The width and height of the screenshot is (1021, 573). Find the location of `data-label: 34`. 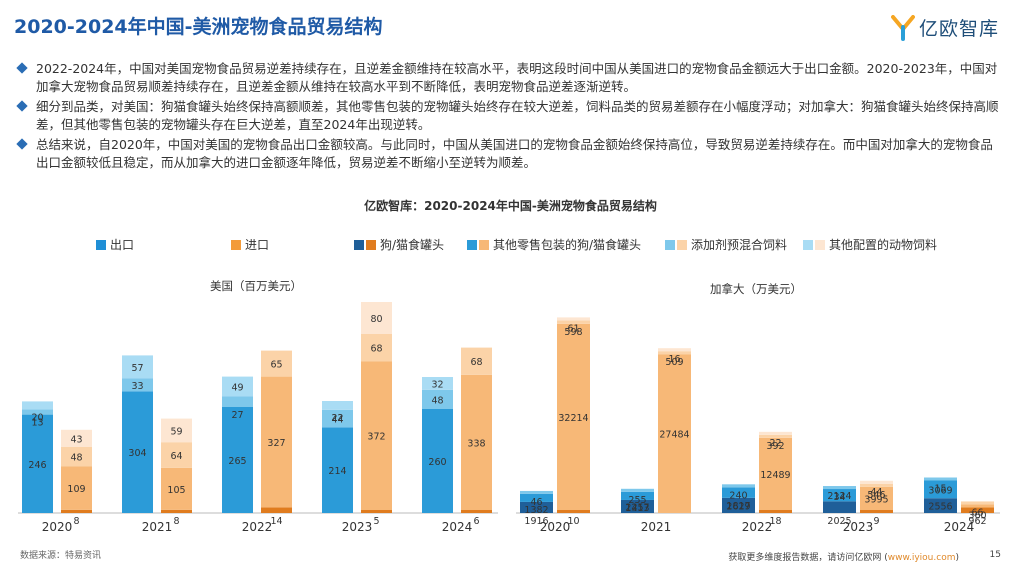

data-label: 34 is located at coordinates (839, 497).